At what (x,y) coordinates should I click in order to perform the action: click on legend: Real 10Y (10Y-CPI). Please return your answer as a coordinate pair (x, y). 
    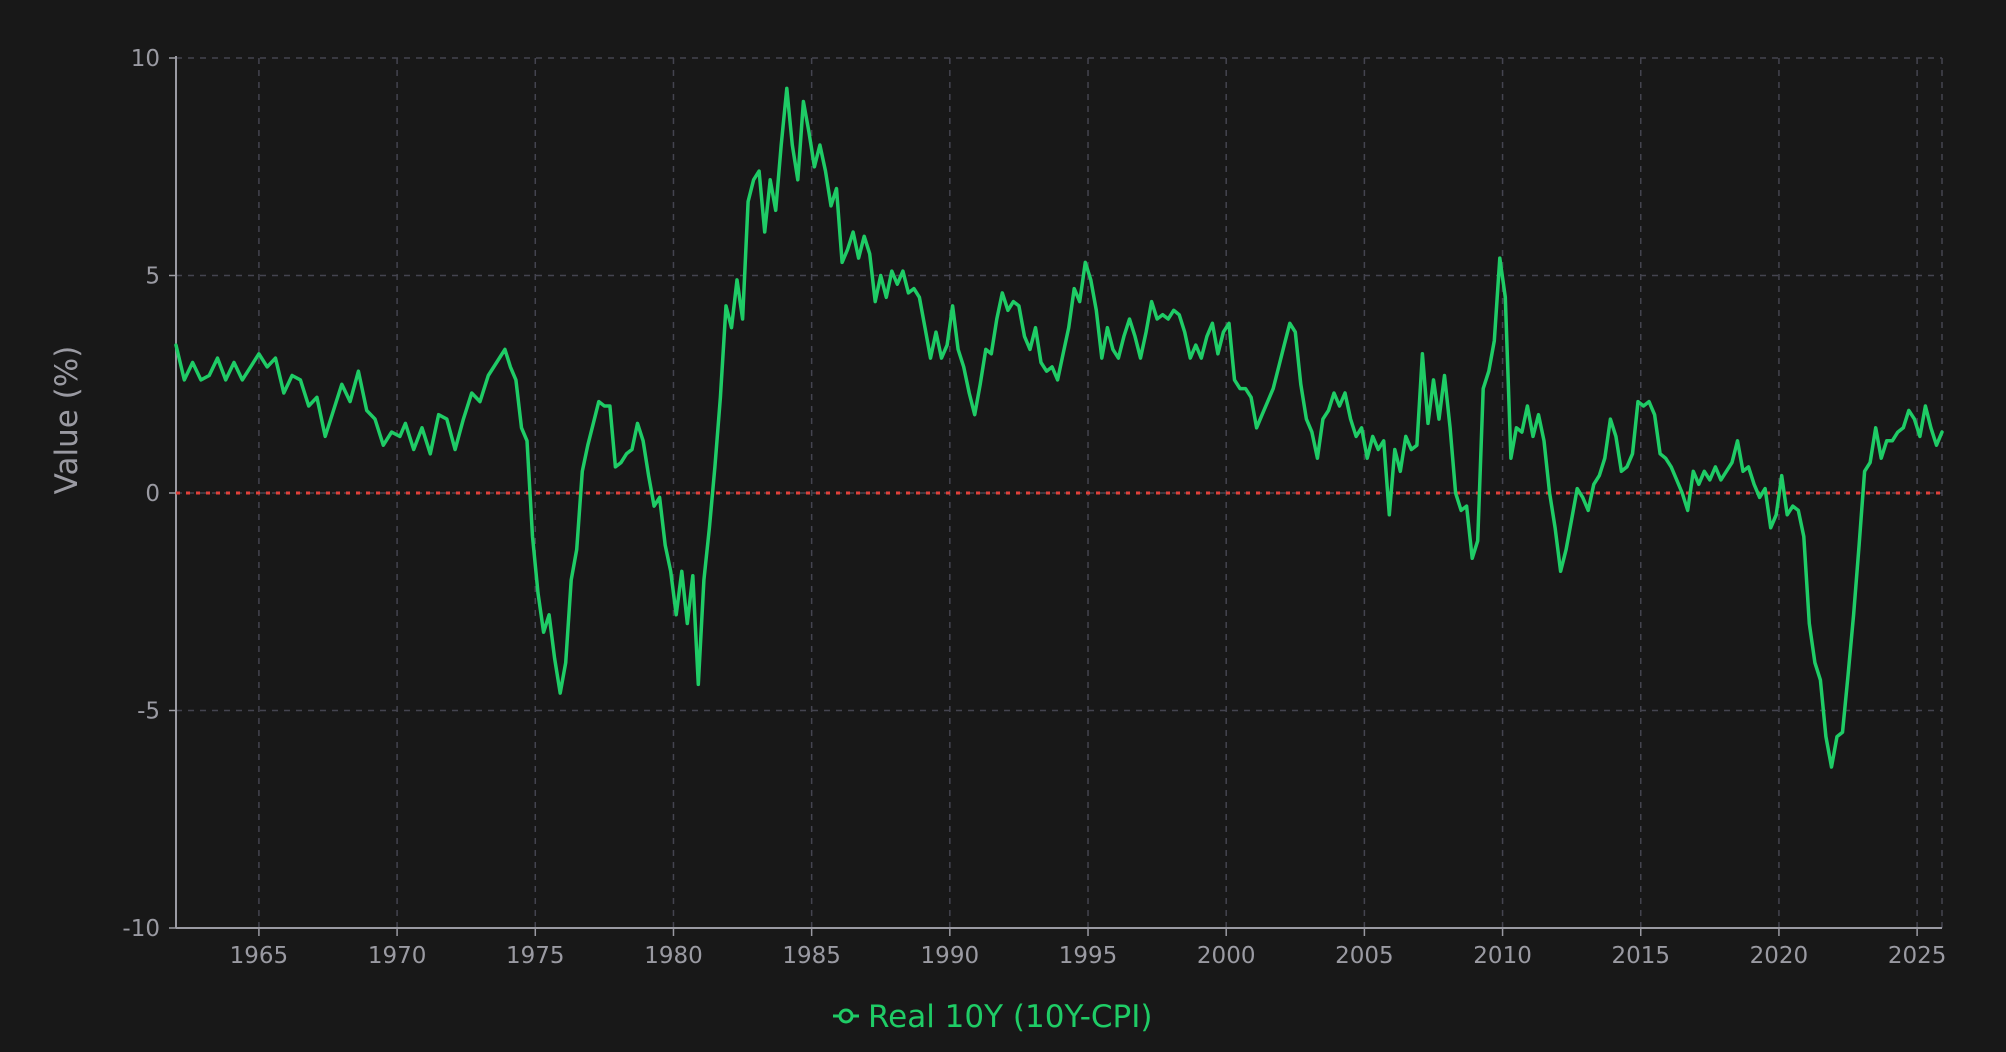
    Looking at the image, I should click on (992, 1017).